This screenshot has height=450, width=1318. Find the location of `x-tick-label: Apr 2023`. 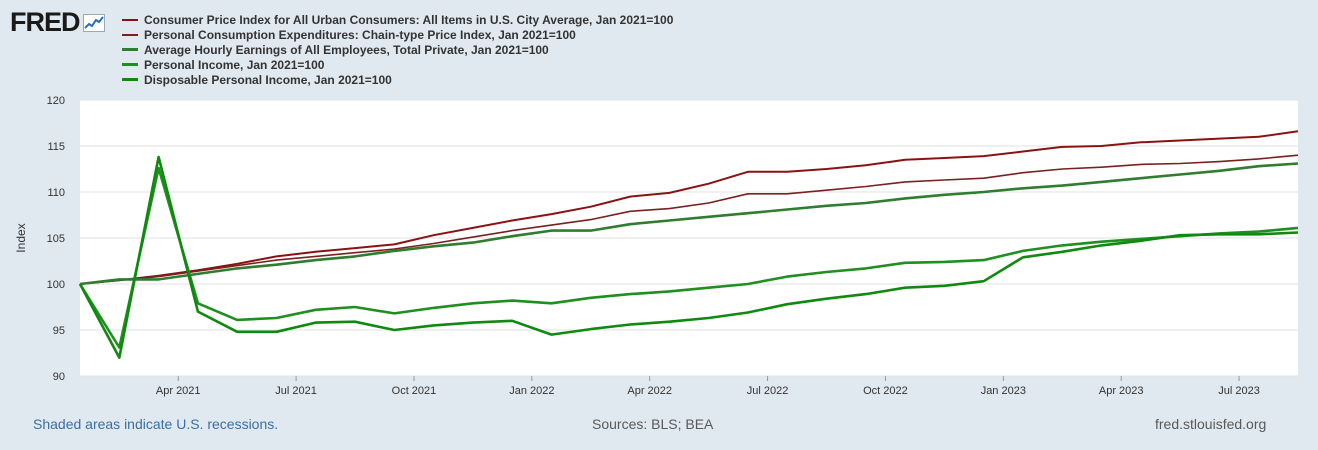

x-tick-label: Apr 2023 is located at coordinates (1121, 391).